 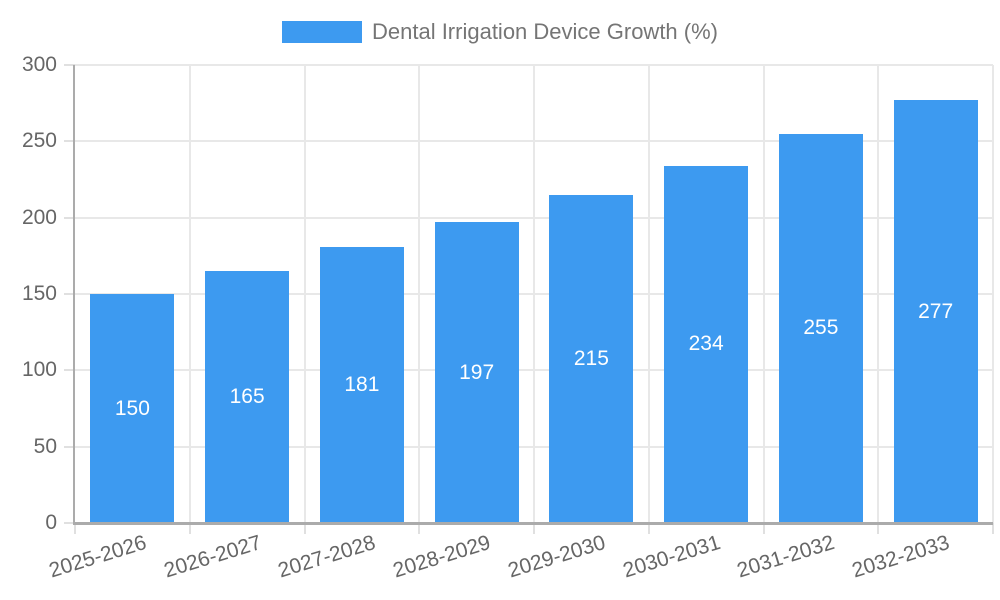 I want to click on bar-value-label: 197, so click(x=477, y=372).